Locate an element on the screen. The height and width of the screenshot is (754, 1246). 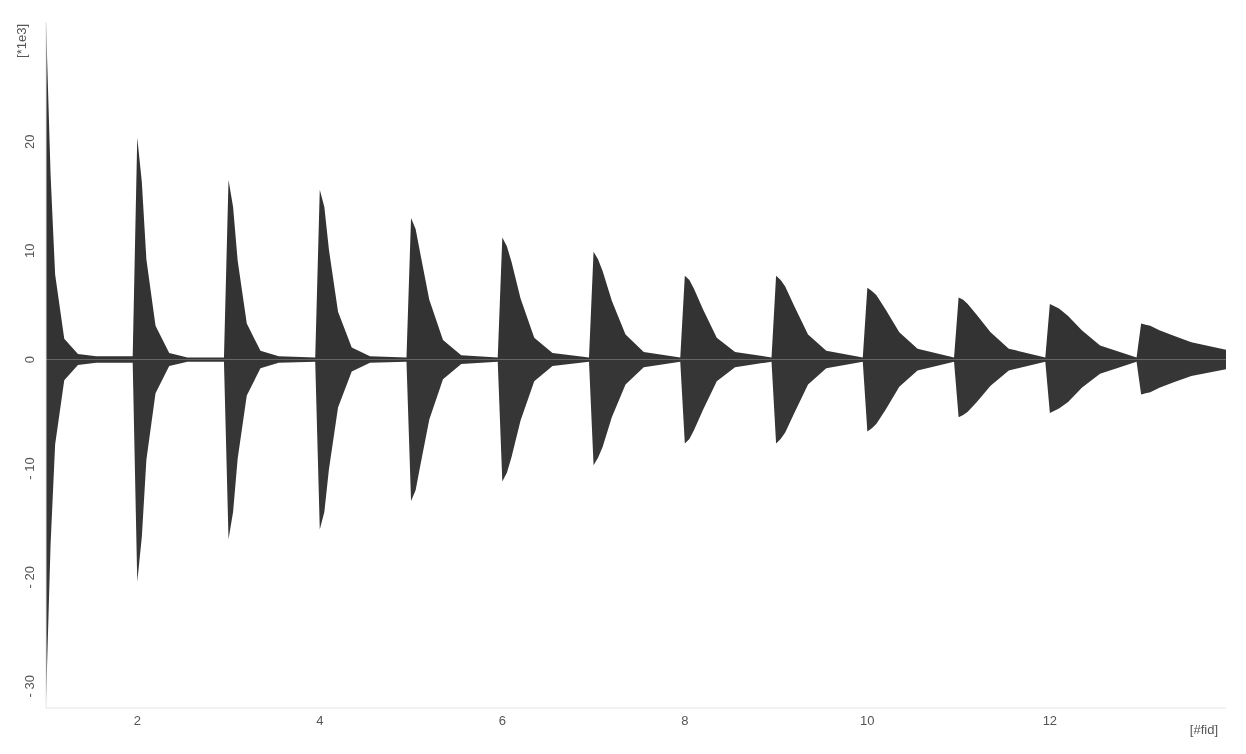
y-tick-label: - 20 is located at coordinates (29, 577).